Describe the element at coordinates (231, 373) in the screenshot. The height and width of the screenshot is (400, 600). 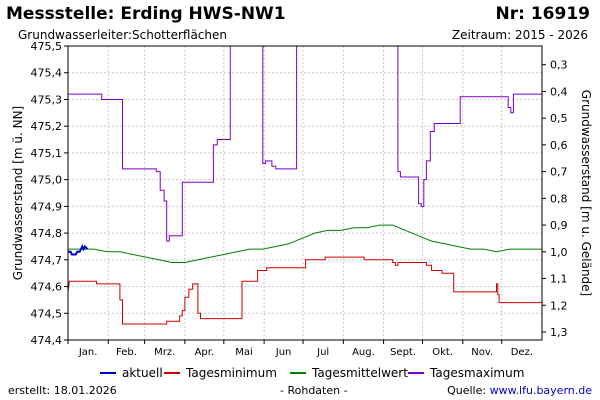
I see `legend-label: Tagesminimum` at that location.